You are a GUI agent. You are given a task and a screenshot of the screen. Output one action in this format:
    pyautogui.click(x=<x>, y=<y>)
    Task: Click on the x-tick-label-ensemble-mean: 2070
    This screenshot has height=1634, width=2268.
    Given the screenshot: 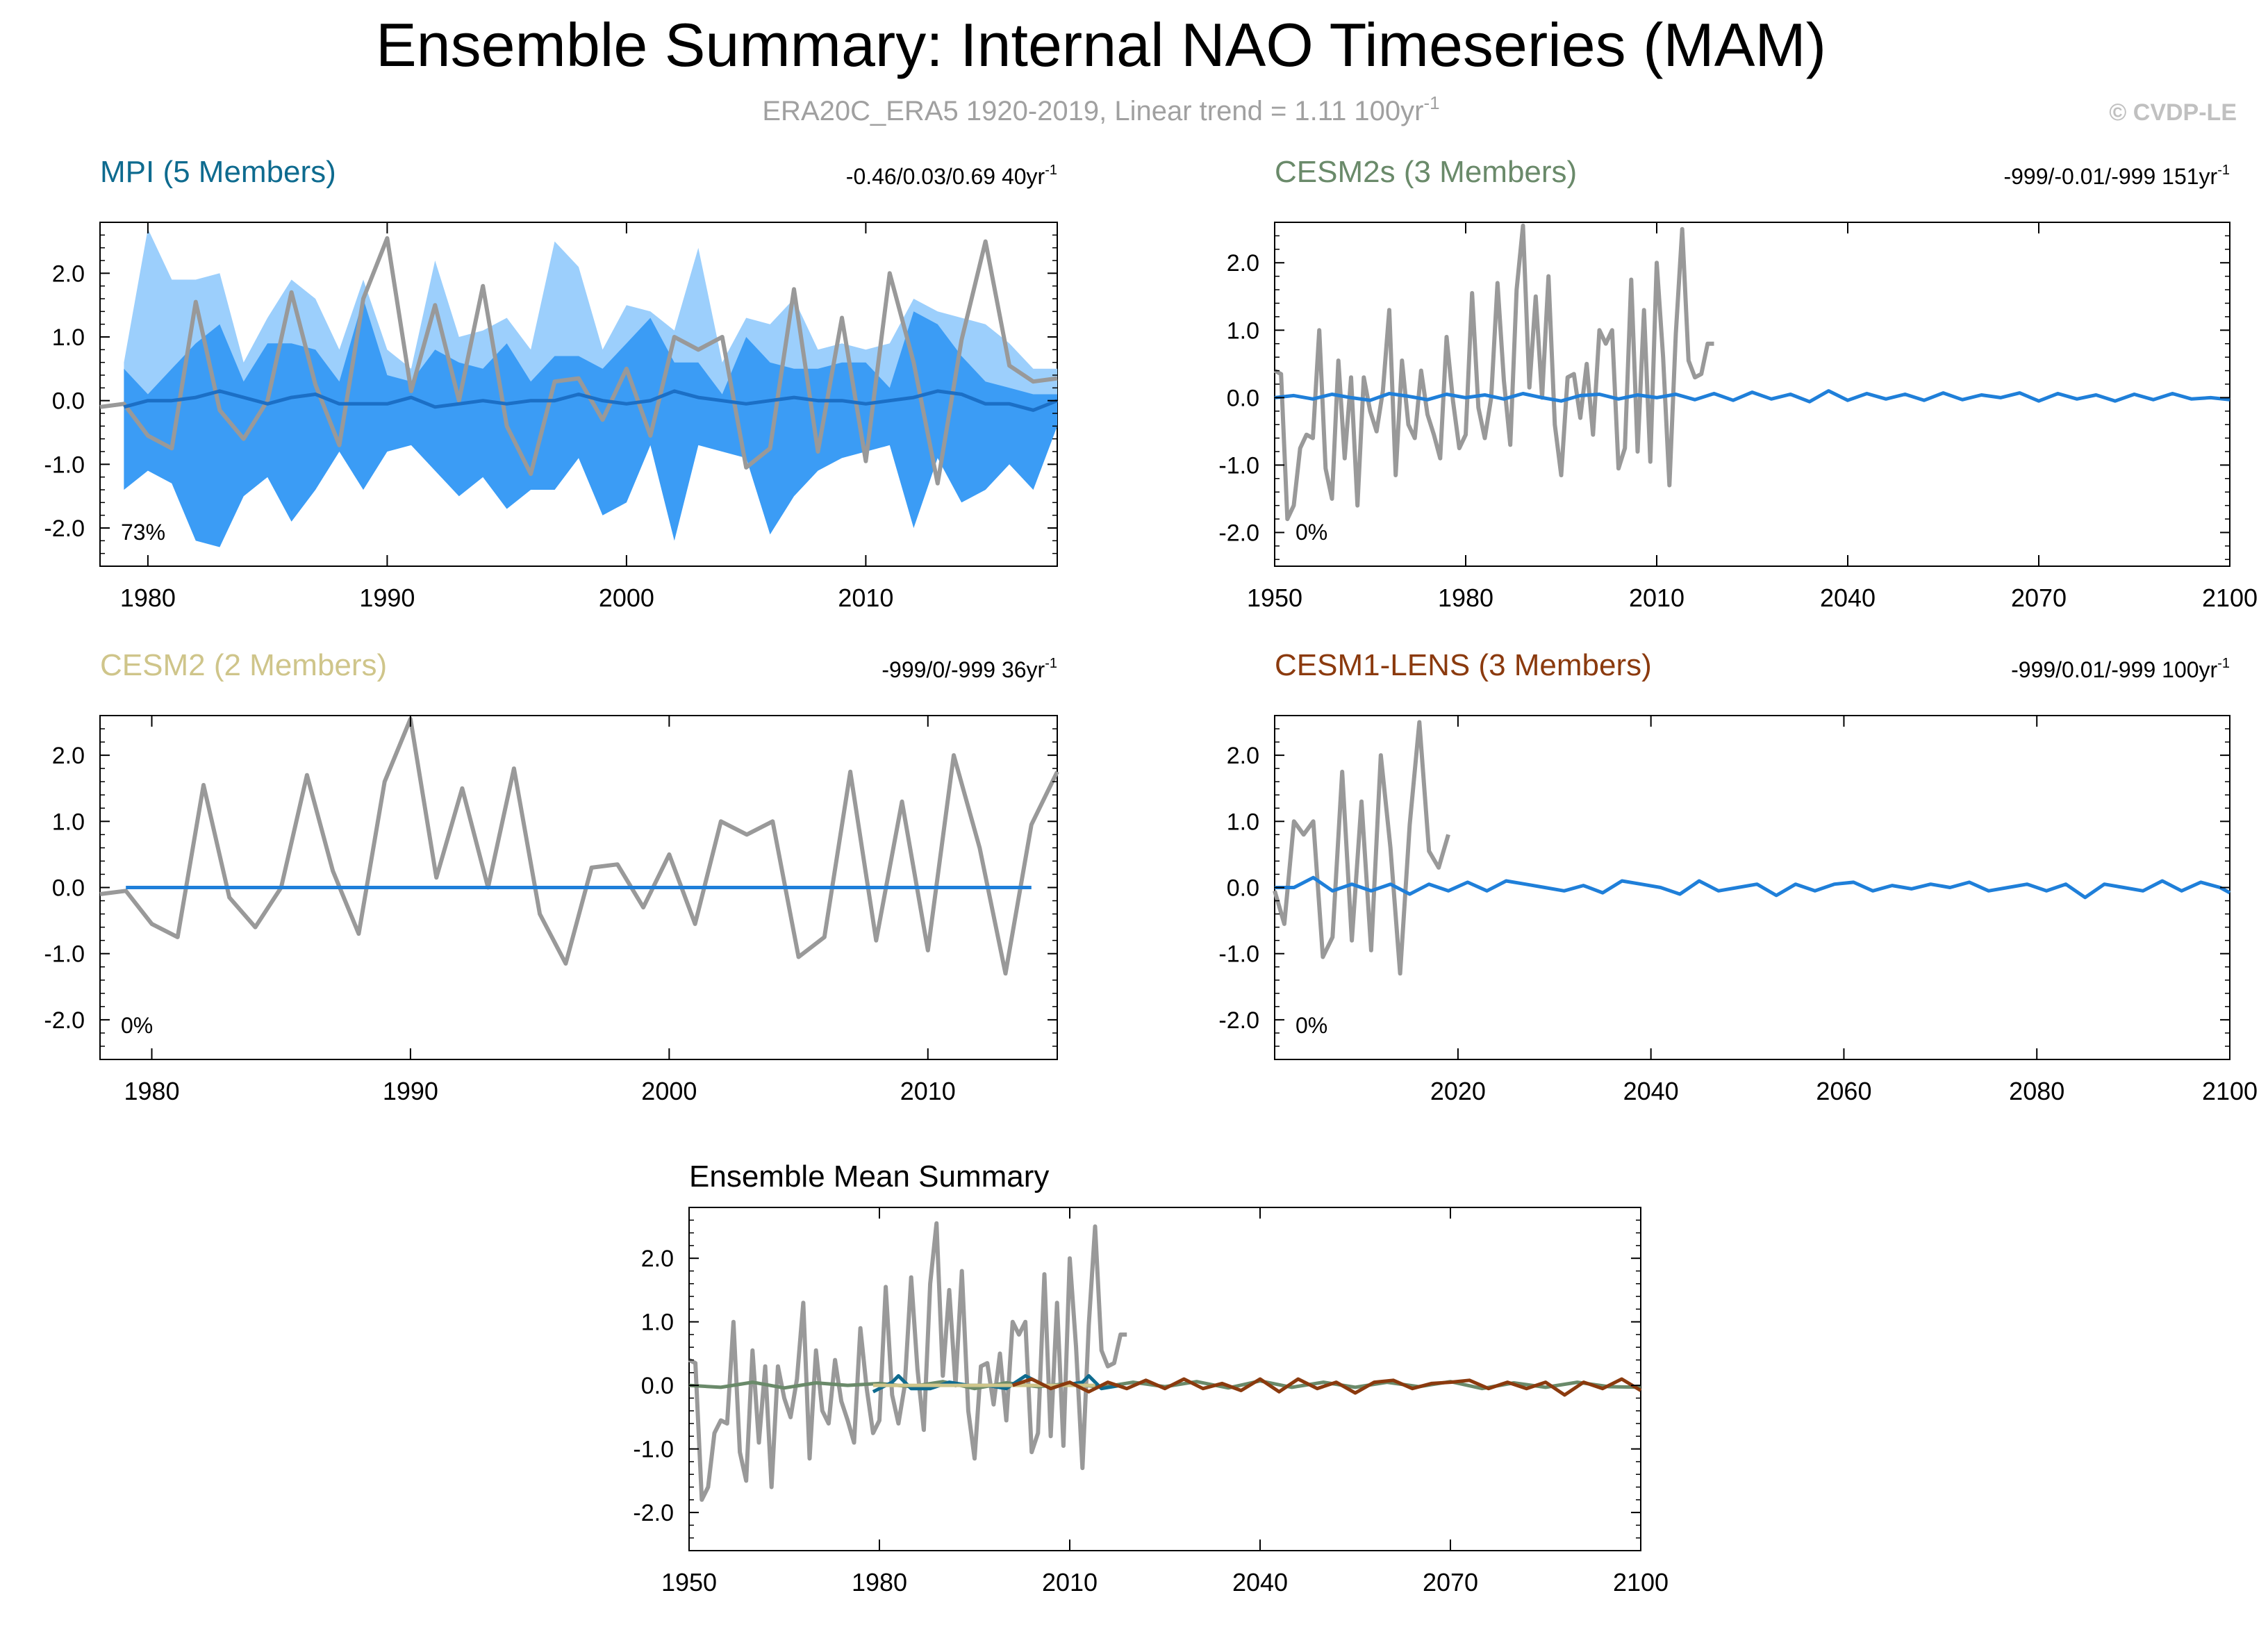 What is the action you would take?
    pyautogui.click(x=1450, y=1582)
    